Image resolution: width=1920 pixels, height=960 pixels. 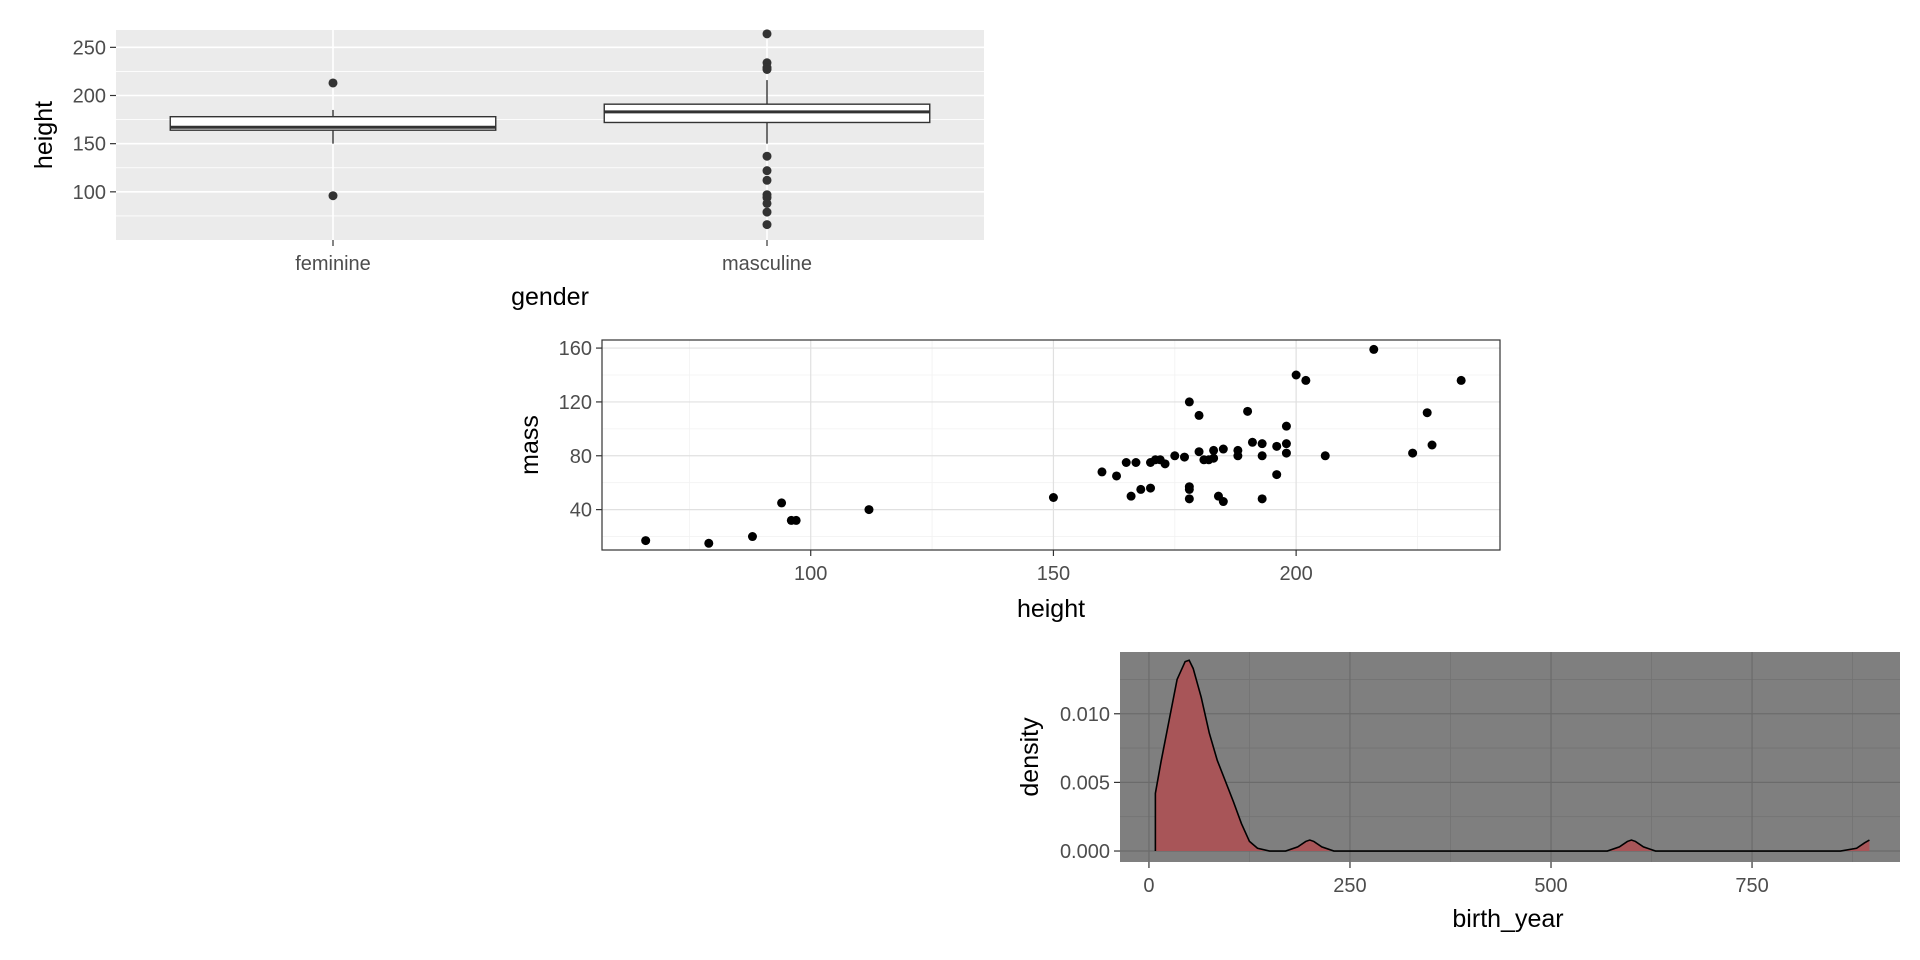 What do you see at coordinates (767, 129) in the screenshot?
I see `box-masculine` at bounding box center [767, 129].